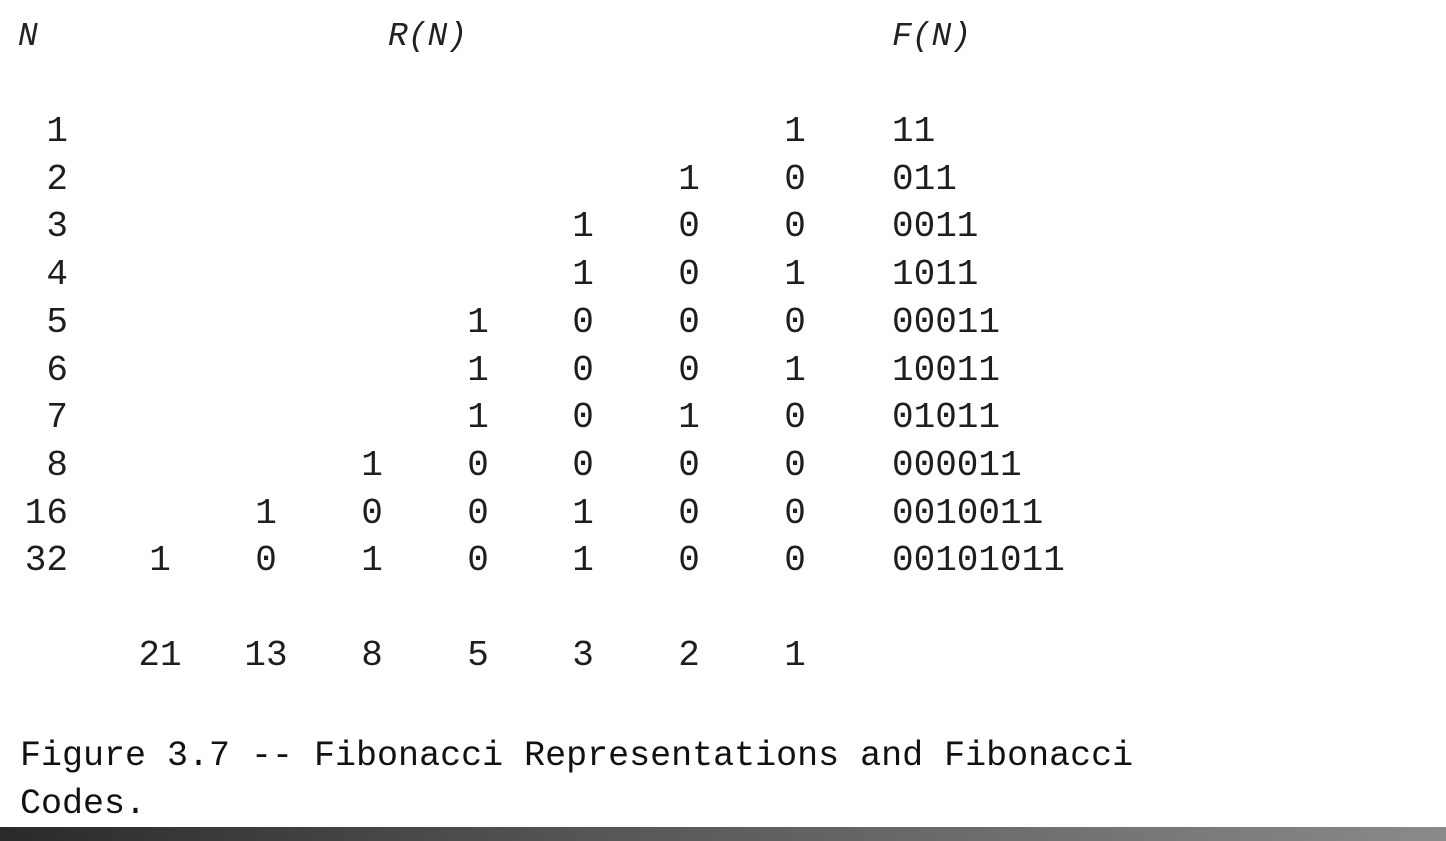 This screenshot has width=1446, height=841. What do you see at coordinates (795, 655) in the screenshot?
I see `weight-value: 1` at bounding box center [795, 655].